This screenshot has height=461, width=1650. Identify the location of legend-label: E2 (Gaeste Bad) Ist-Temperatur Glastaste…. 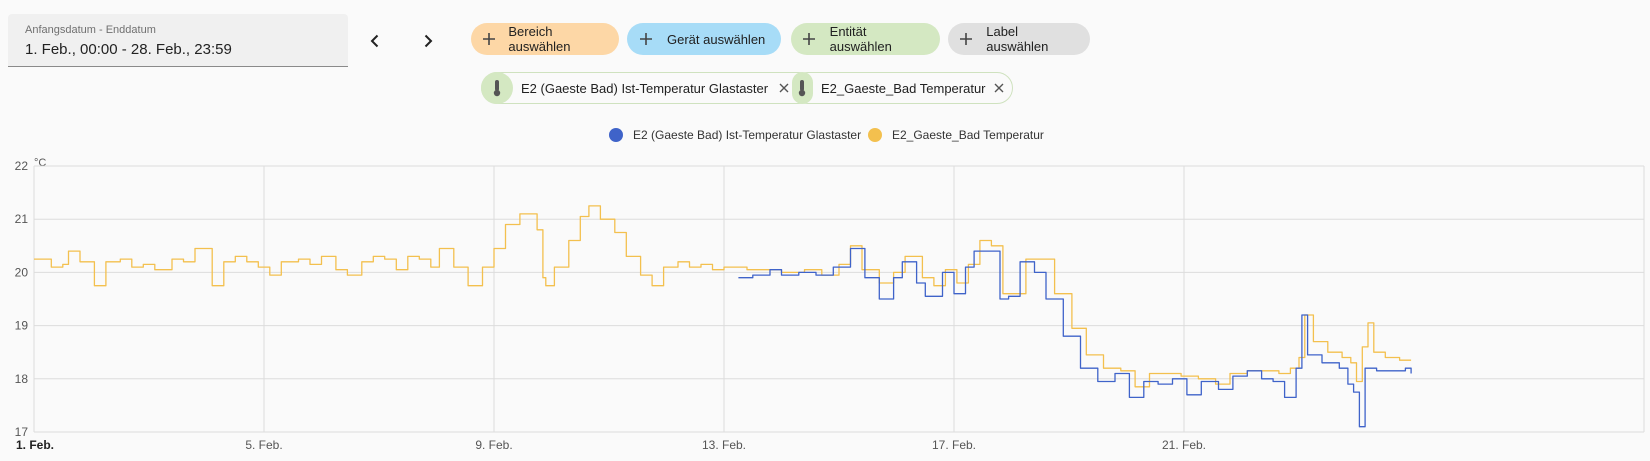
(747, 135).